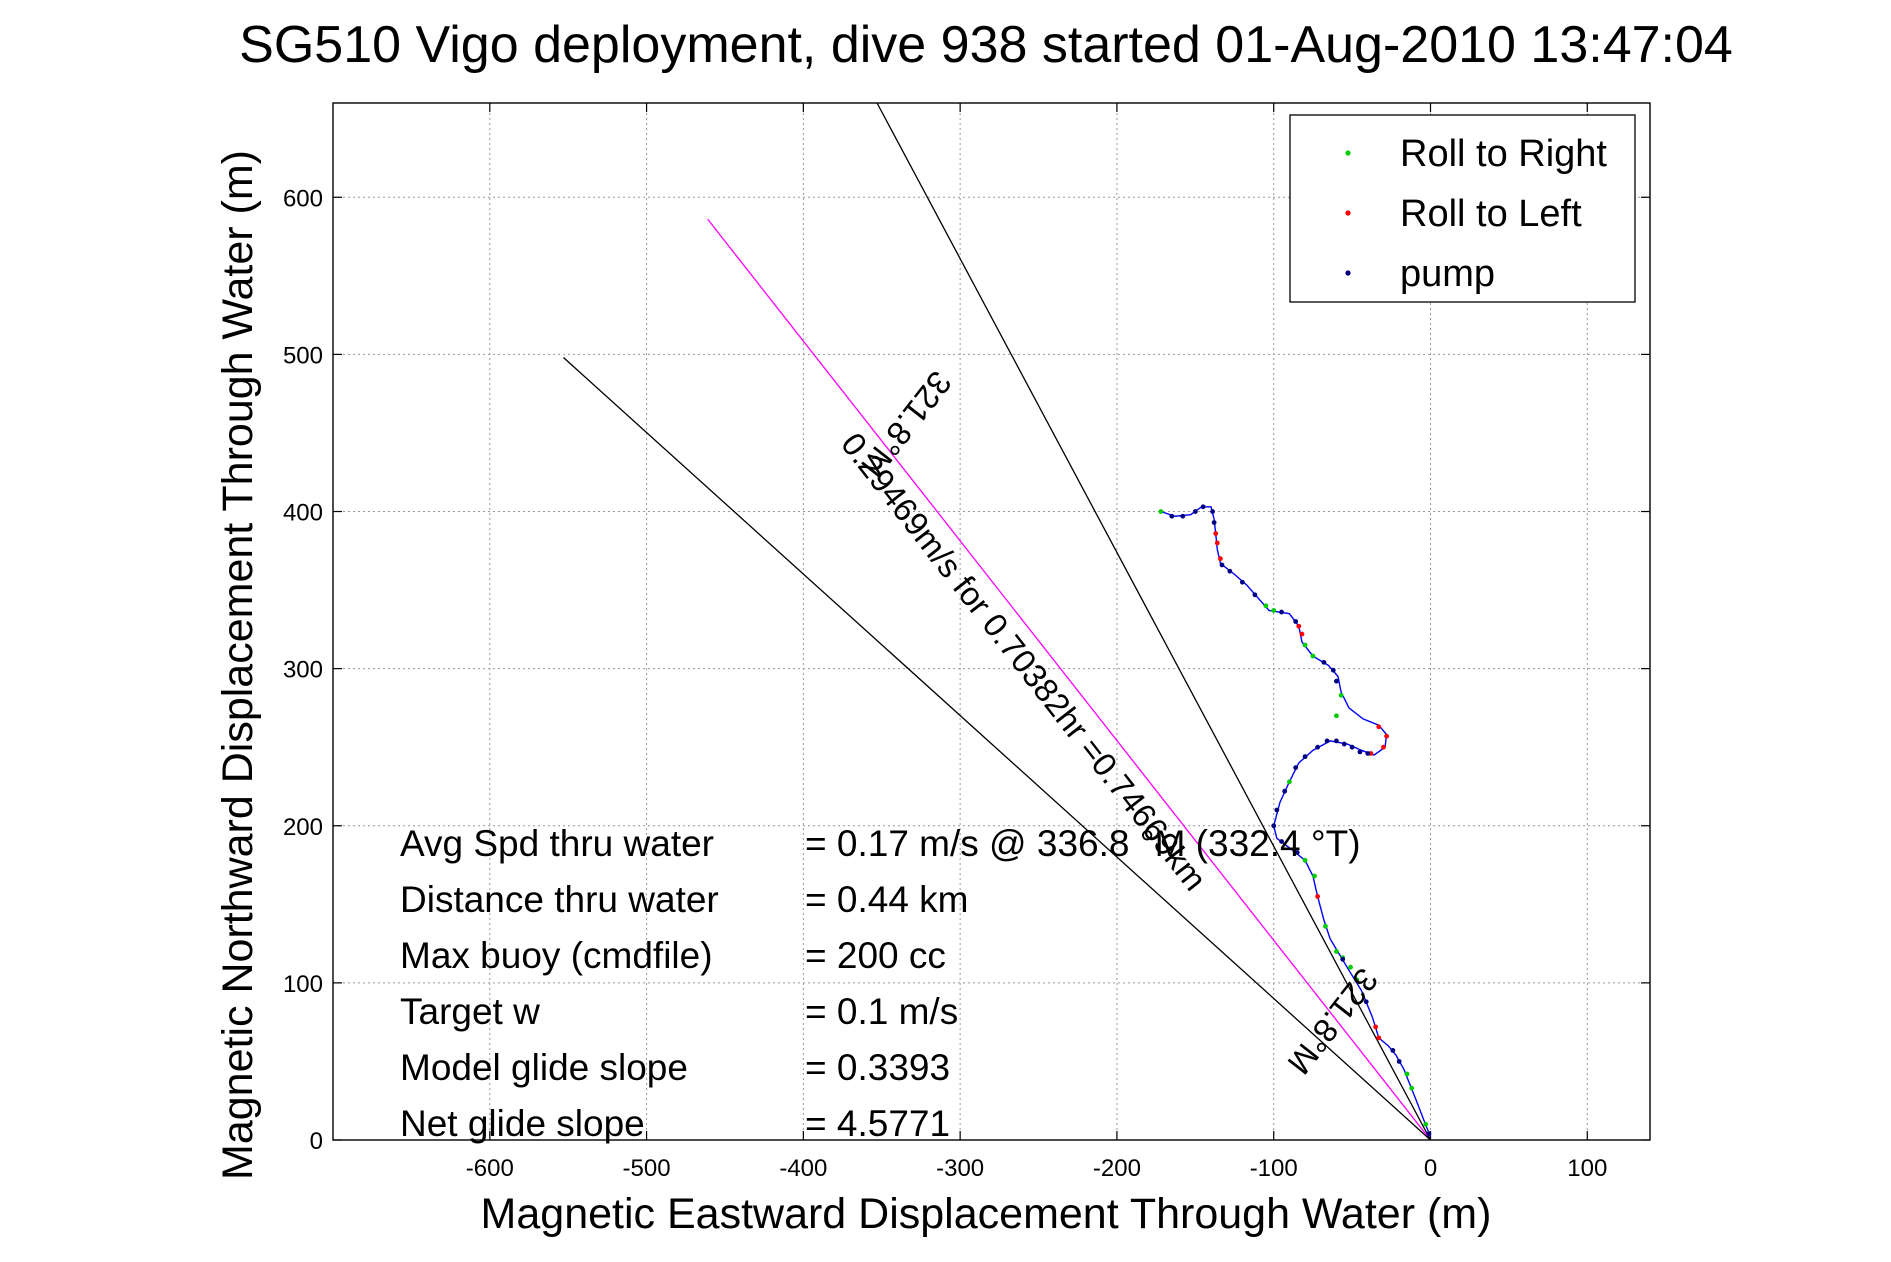  What do you see at coordinates (316, 1141) in the screenshot?
I see `y-tick-label: 0` at bounding box center [316, 1141].